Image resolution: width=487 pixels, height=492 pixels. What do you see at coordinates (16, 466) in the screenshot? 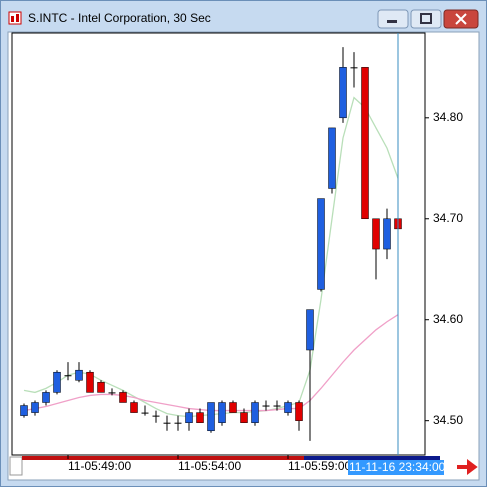
I see `scroll-box` at bounding box center [16, 466].